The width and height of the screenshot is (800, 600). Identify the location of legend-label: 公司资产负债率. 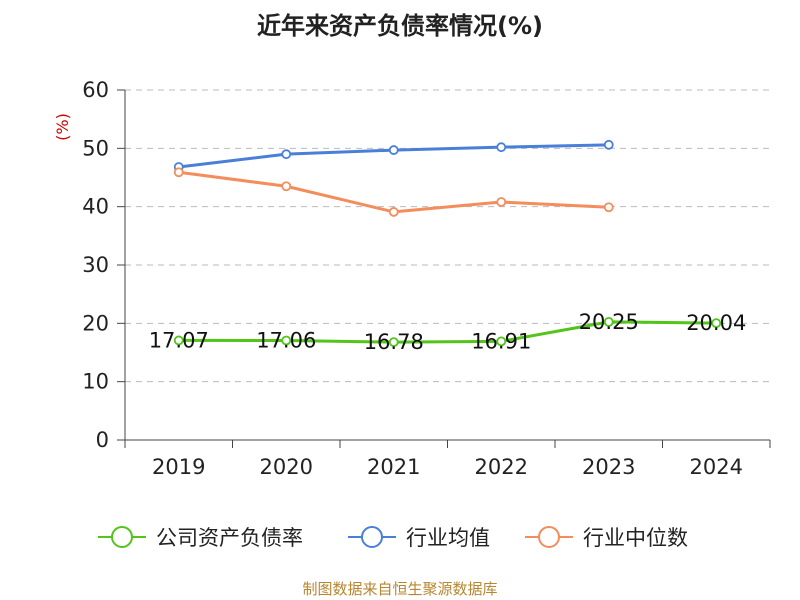
(229, 538).